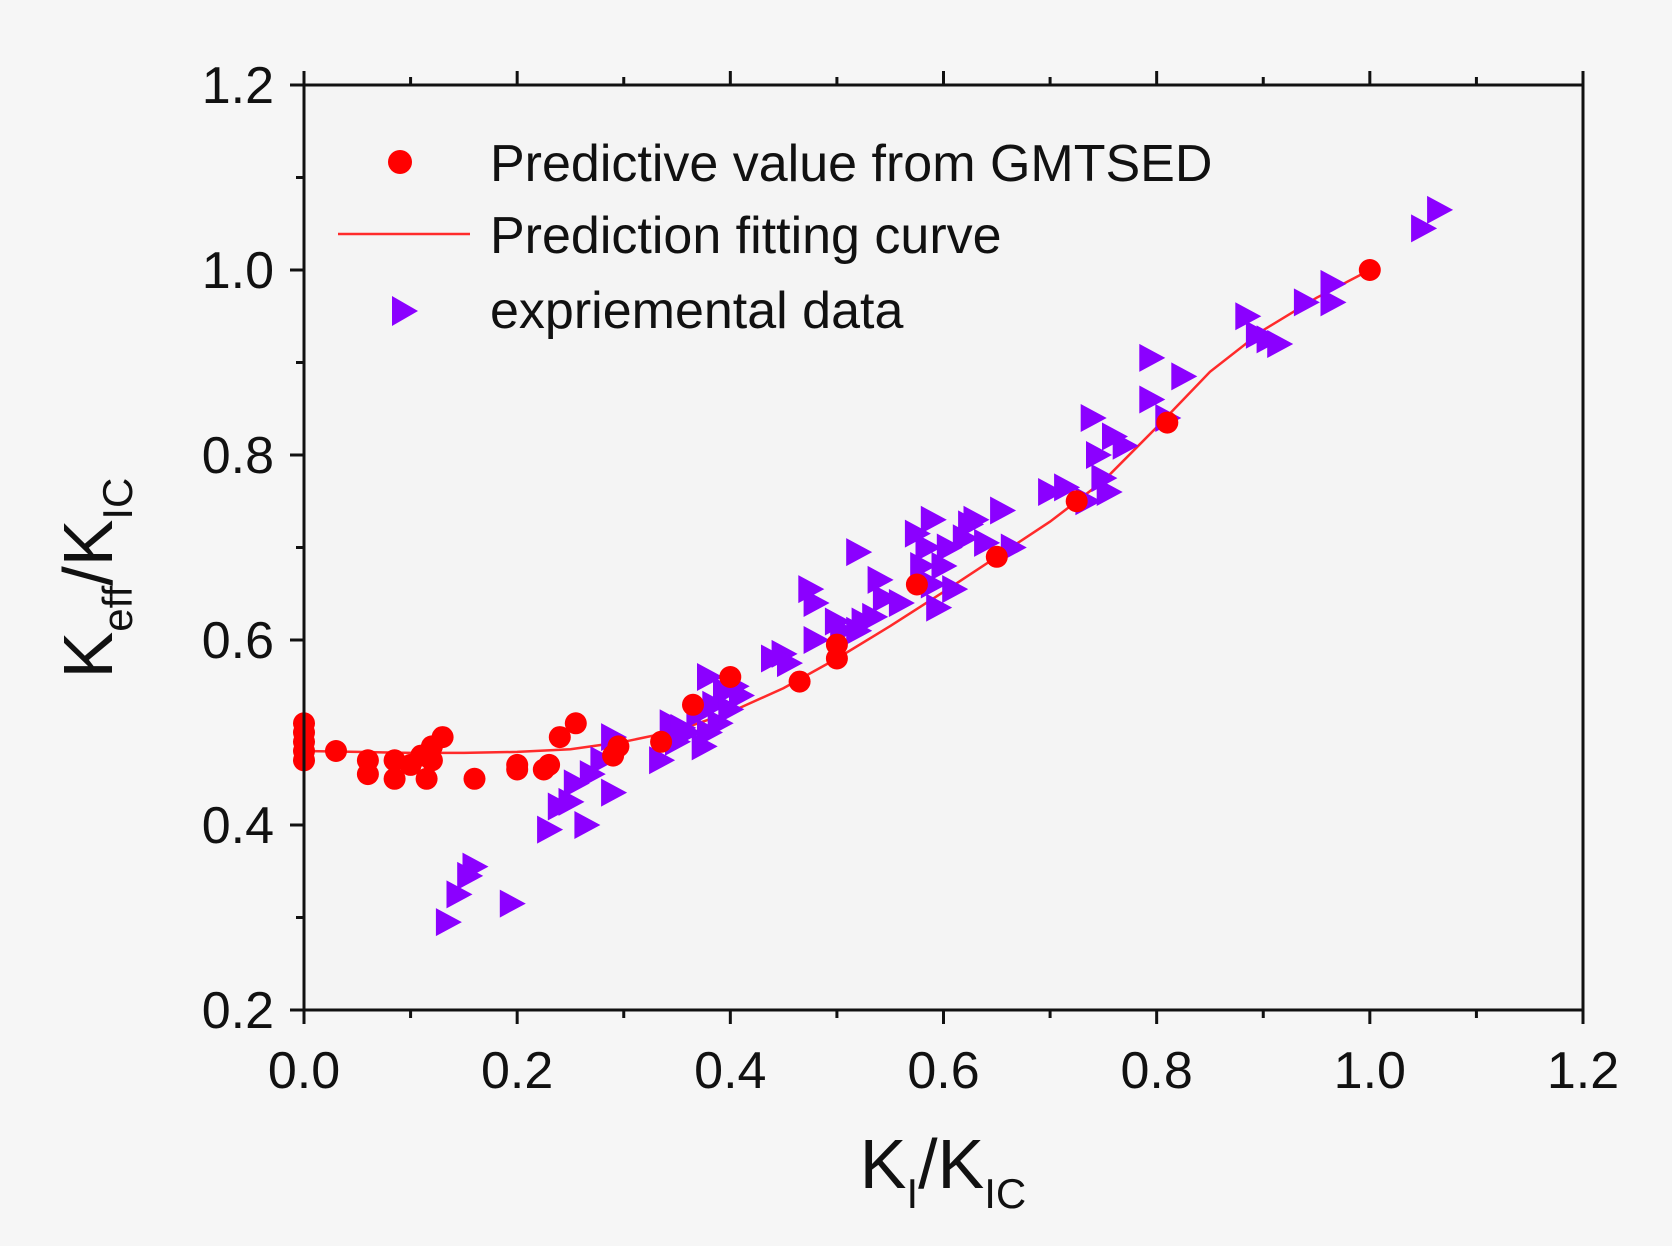  I want to click on y-tick-label: 1.2, so click(238, 86).